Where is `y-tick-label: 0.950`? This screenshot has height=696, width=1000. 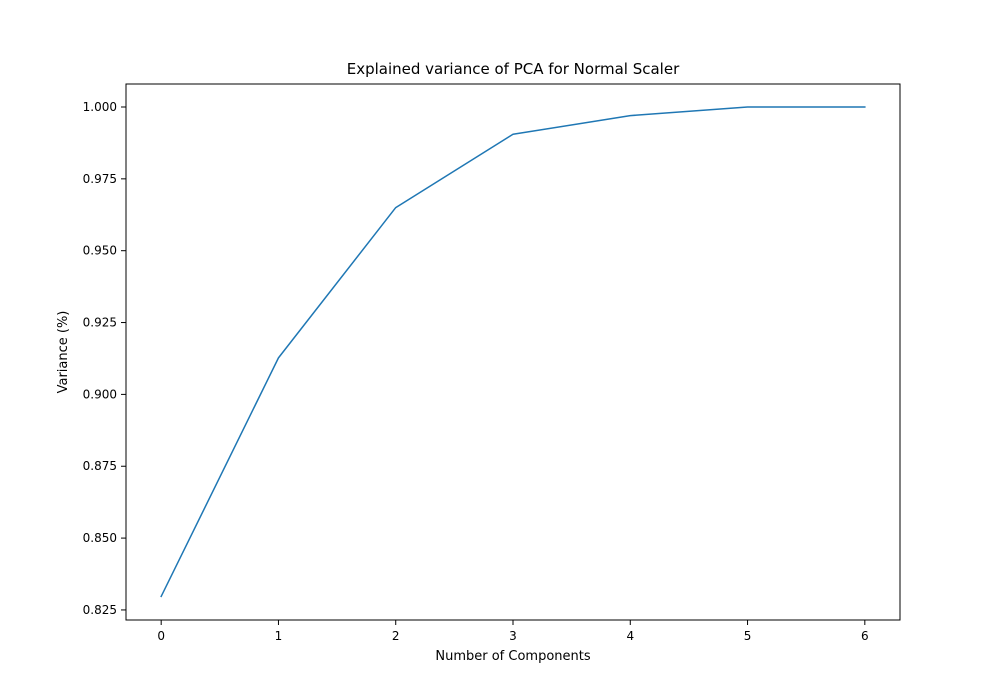 y-tick-label: 0.950 is located at coordinates (100, 251).